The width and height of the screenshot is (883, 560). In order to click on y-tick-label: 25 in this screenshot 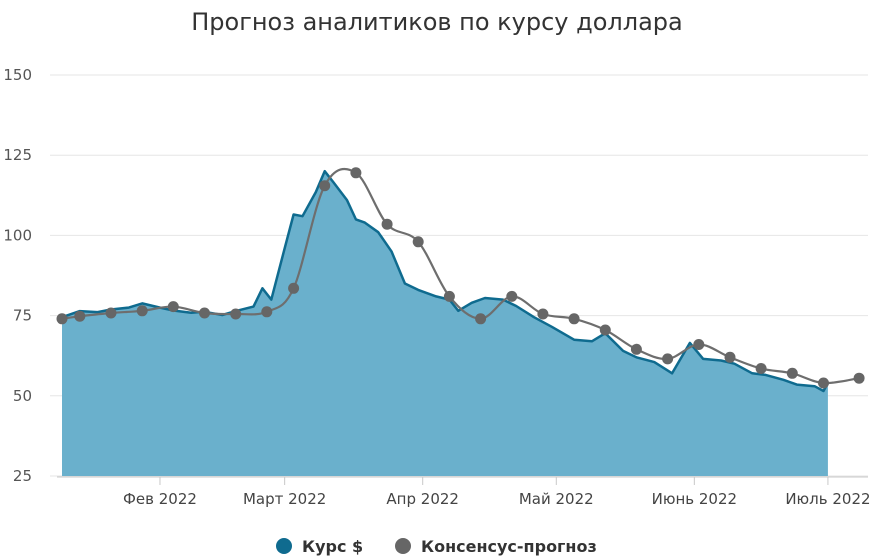, I will do `click(22, 476)`.